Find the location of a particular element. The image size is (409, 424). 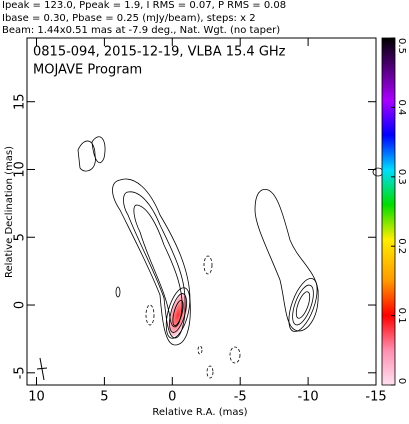

x-tick-label: -10 is located at coordinates (307, 397).